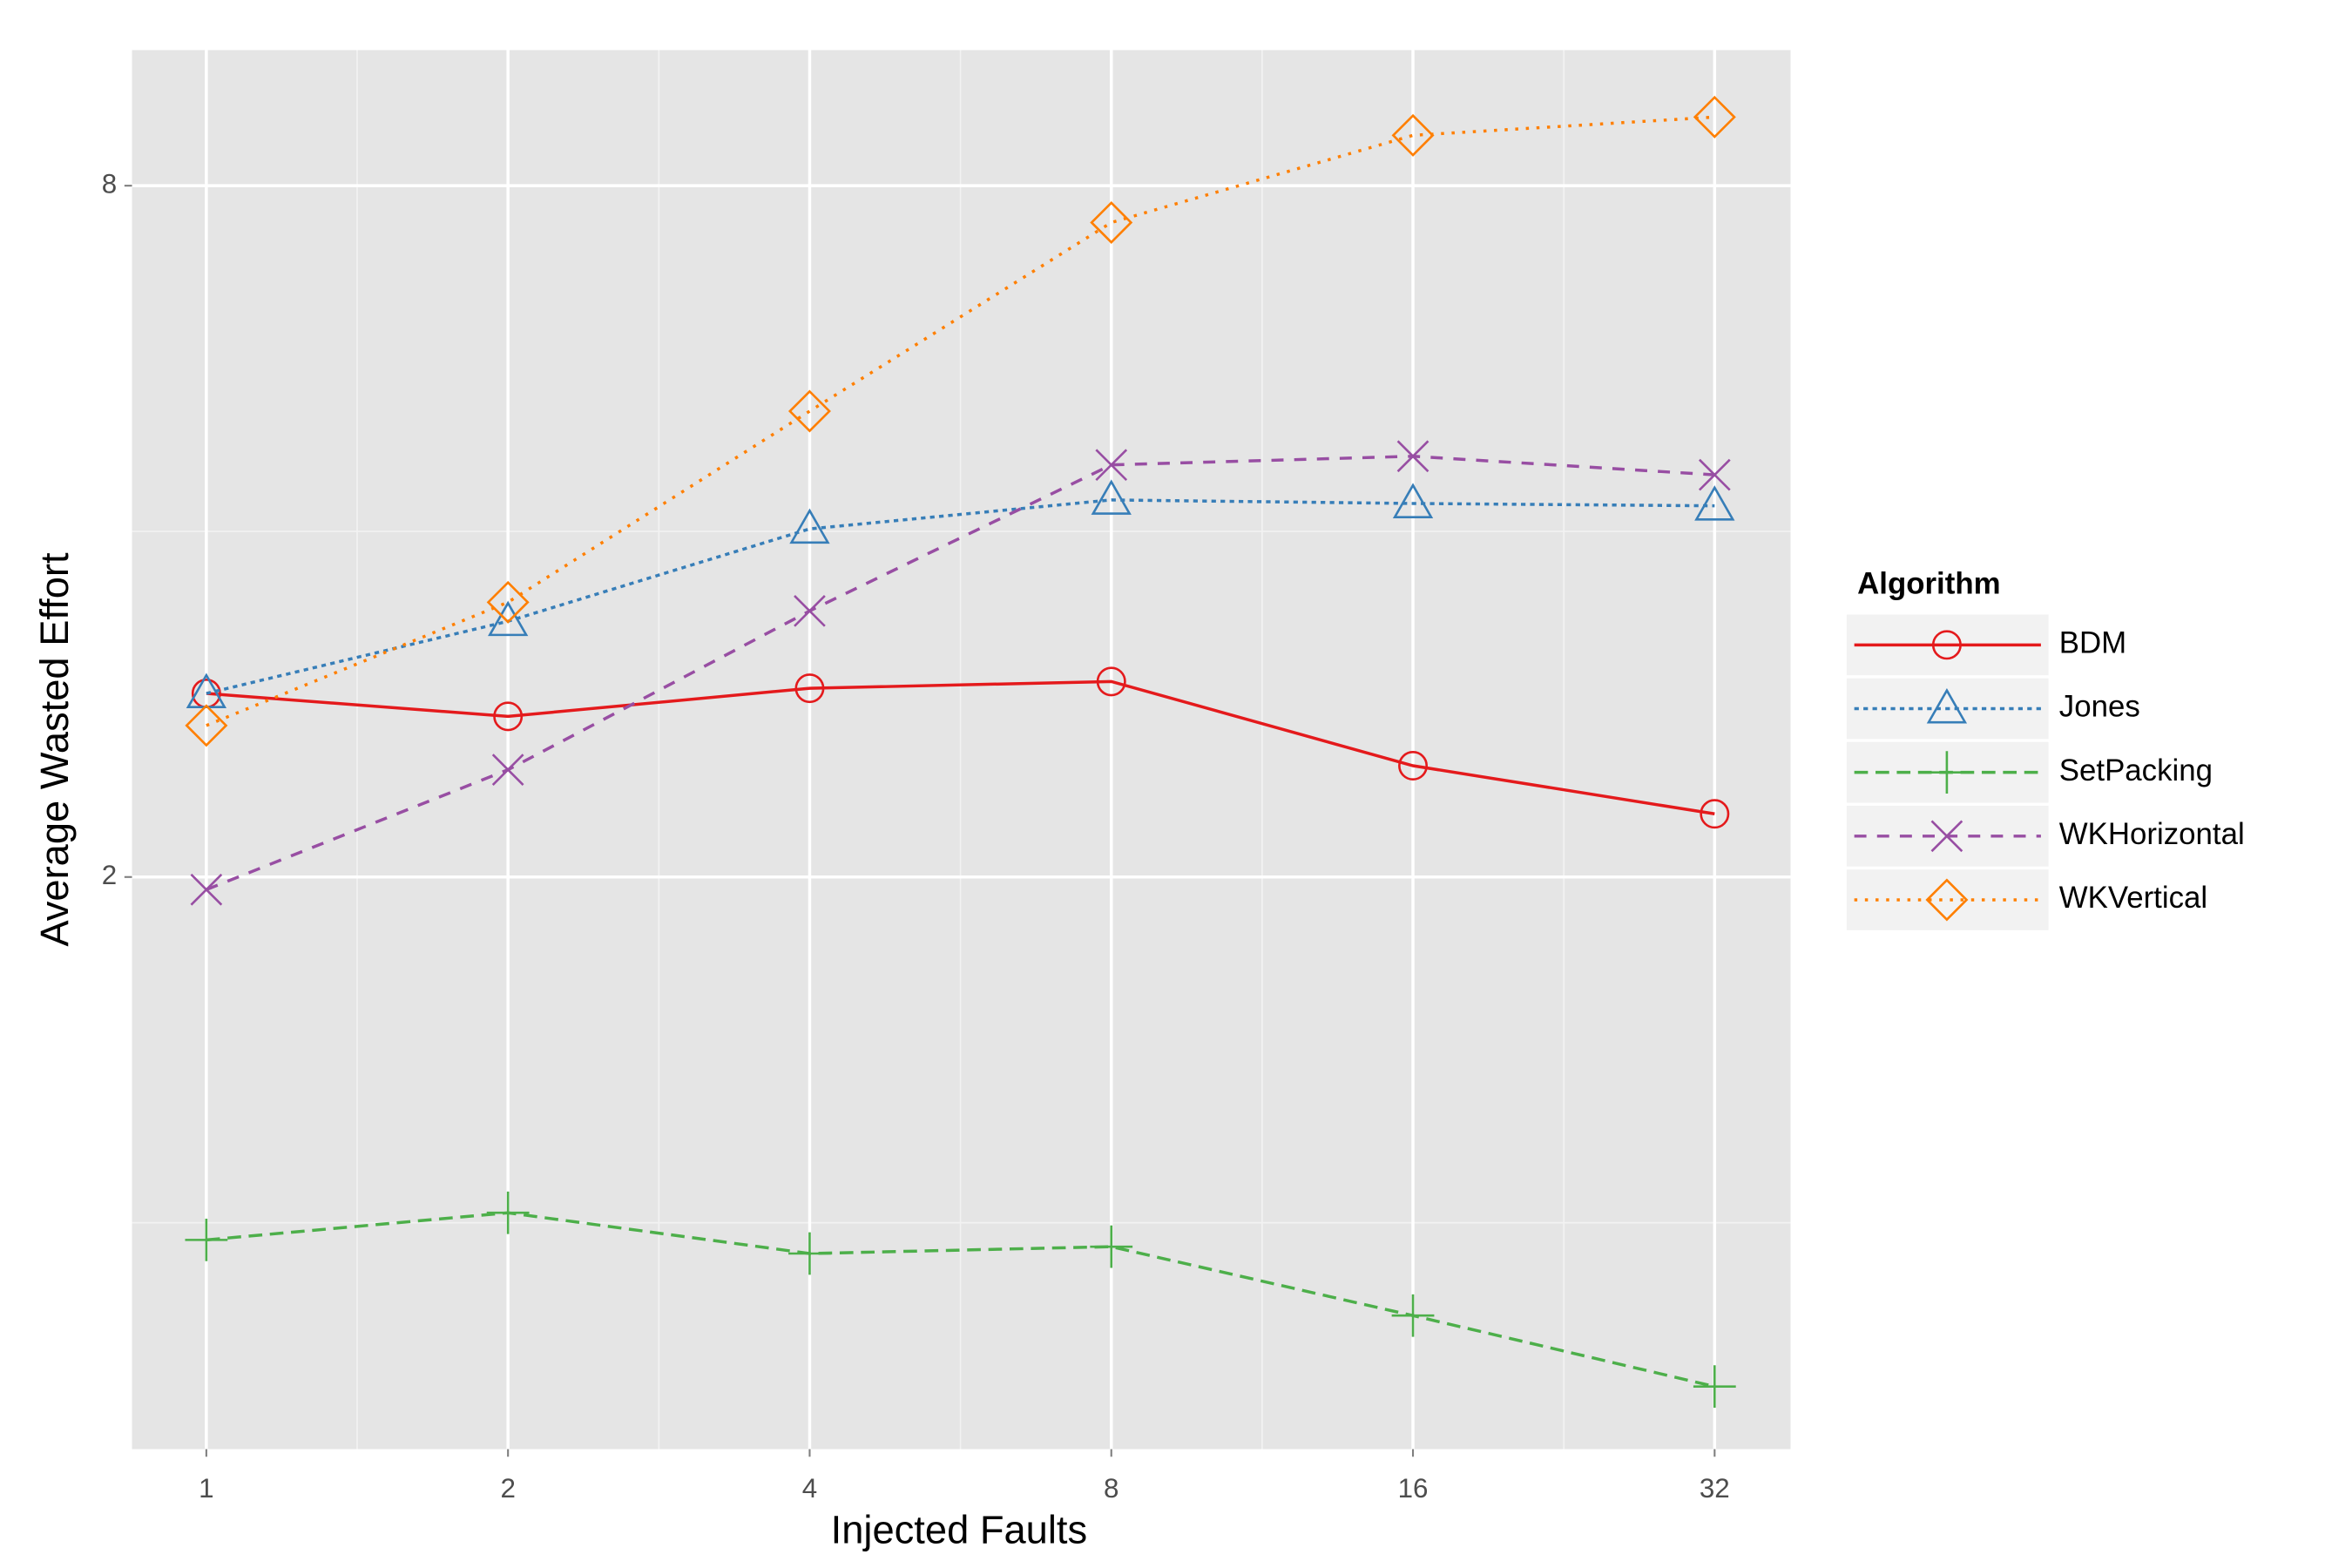 The height and width of the screenshot is (1568, 2352). I want to click on y-axis-label: Average Wasted Effort, so click(54, 749).